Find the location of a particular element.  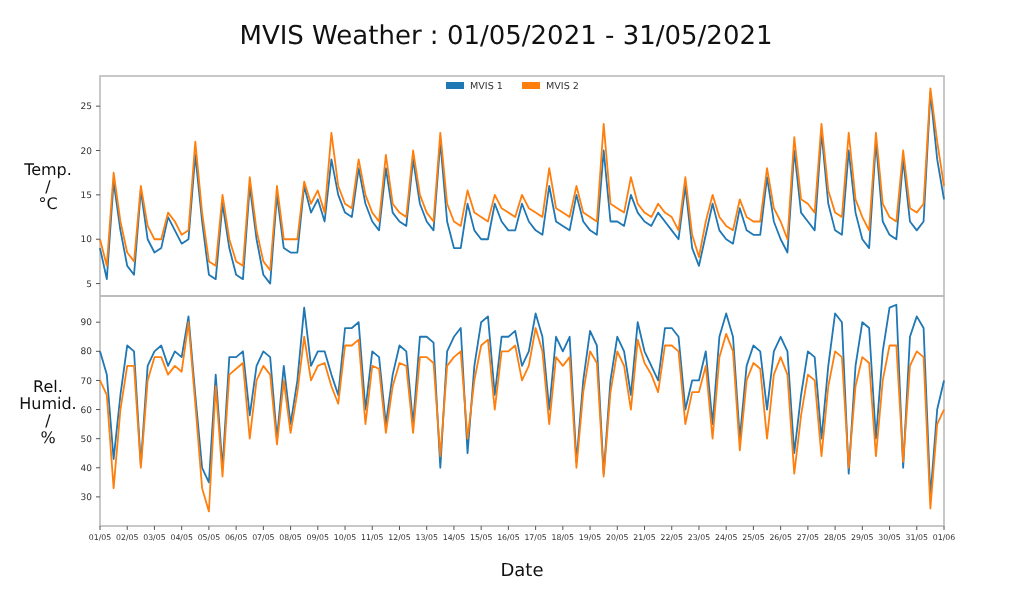

chart-title: MVIS Weather : 01/05/2021 - 31/05/2021 is located at coordinates (506, 37).